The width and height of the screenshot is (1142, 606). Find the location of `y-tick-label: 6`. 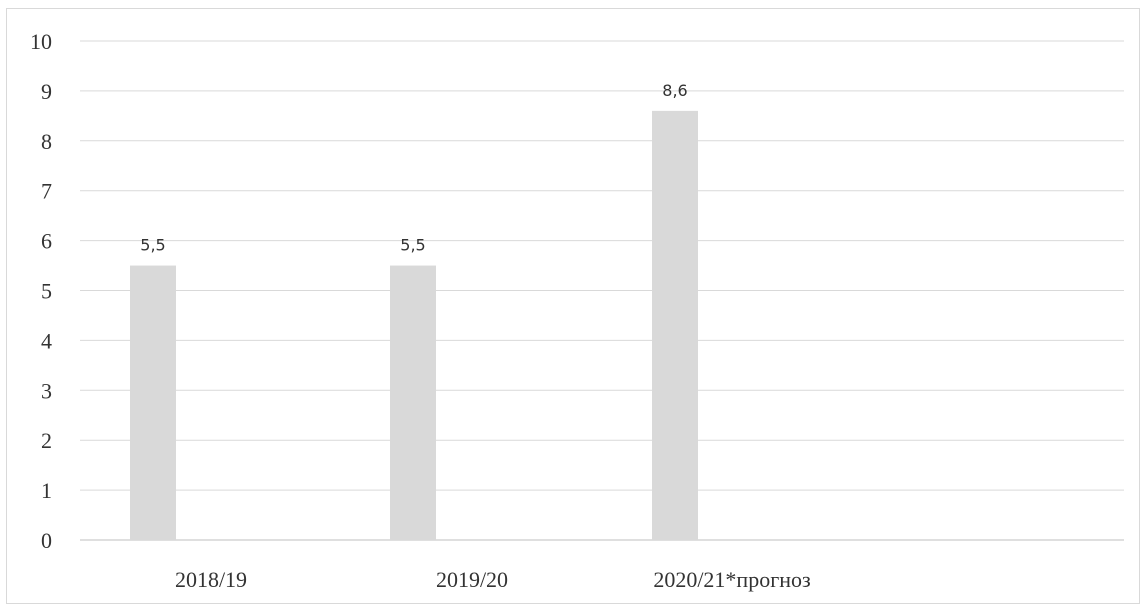

y-tick-label: 6 is located at coordinates (46, 241).